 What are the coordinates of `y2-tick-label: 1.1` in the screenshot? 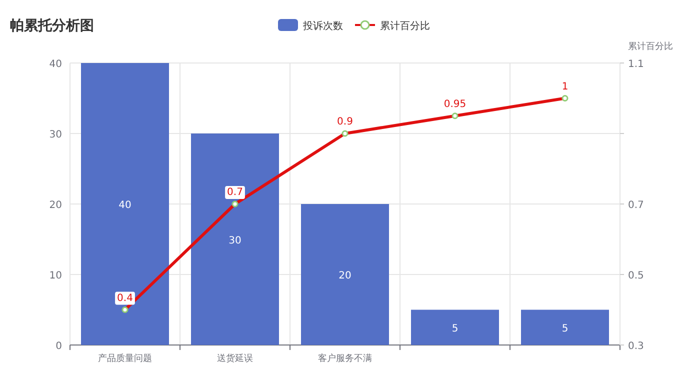 It's located at (636, 64).